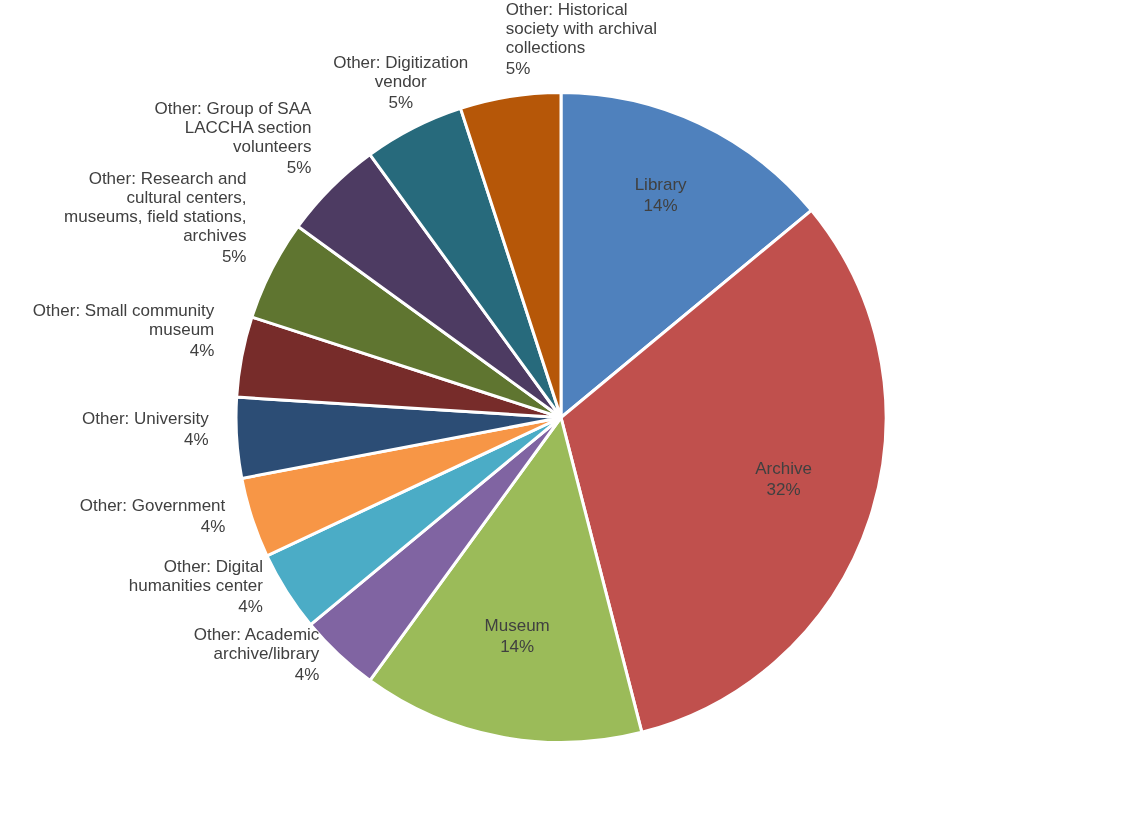  What do you see at coordinates (783, 468) in the screenshot?
I see `slice-label: Archive` at bounding box center [783, 468].